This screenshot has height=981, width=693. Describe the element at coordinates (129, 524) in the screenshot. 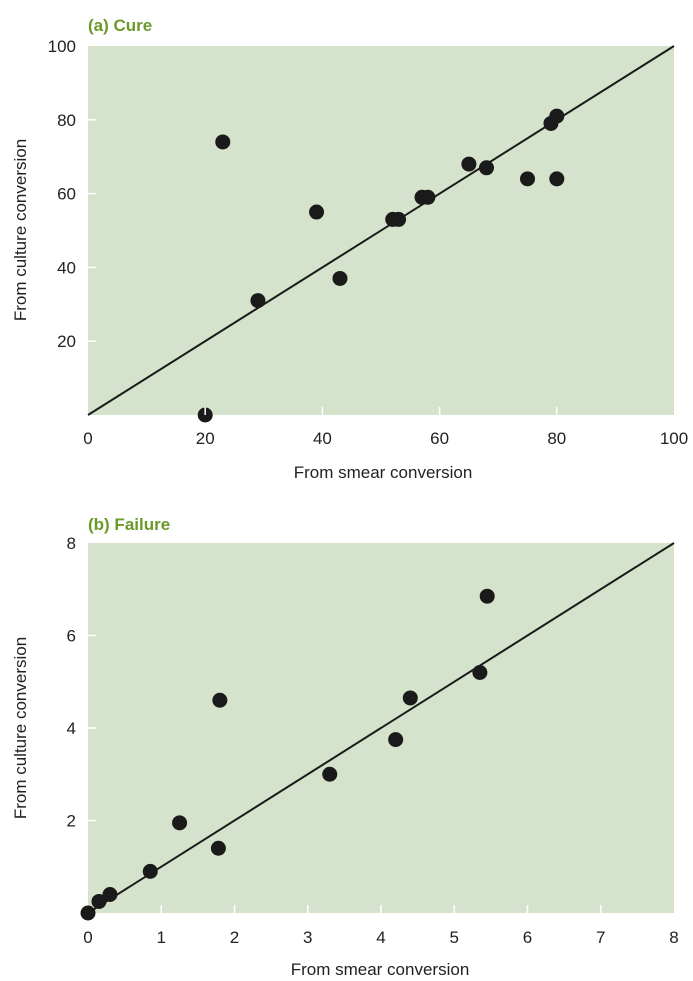

I see `panel-b-title: (b) Failure` at that location.